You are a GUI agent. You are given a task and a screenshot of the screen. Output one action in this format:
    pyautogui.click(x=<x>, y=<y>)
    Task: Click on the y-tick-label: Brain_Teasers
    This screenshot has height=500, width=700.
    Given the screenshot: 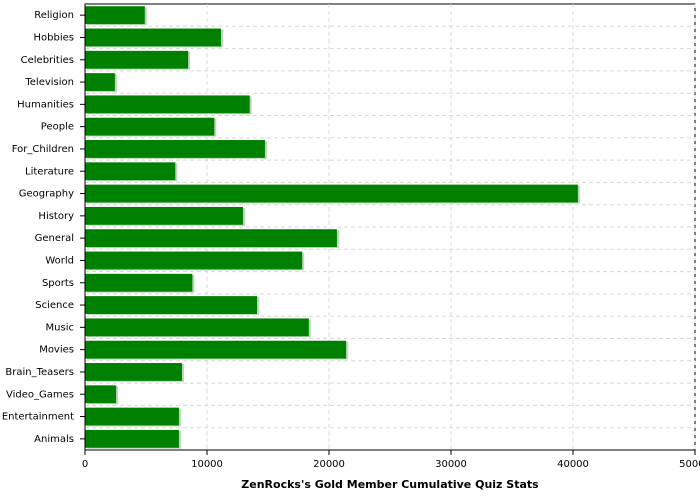 What is the action you would take?
    pyautogui.click(x=39, y=372)
    